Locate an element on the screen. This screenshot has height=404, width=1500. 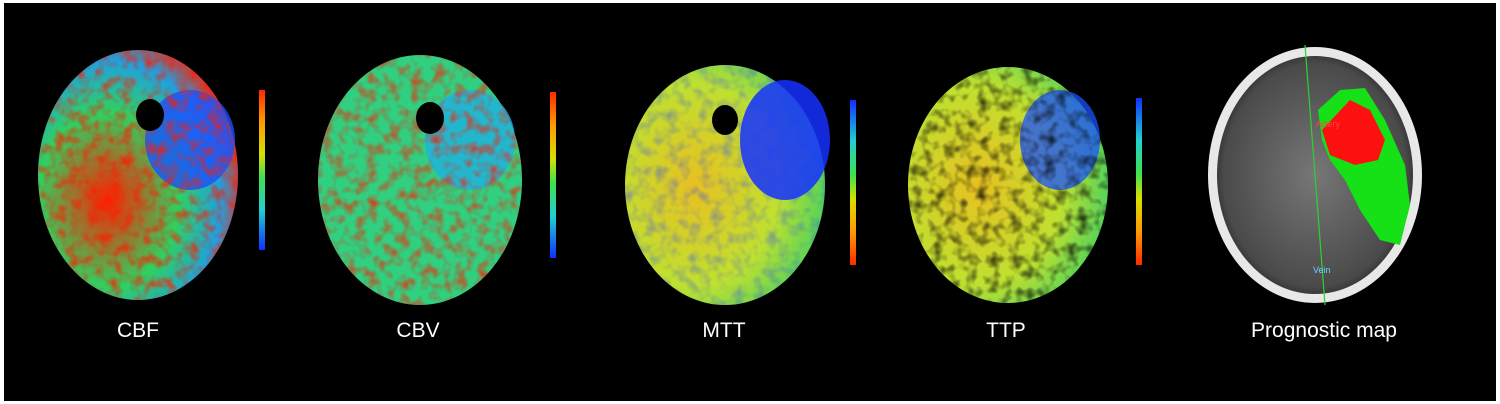
mtt-map is located at coordinates (727, 185).